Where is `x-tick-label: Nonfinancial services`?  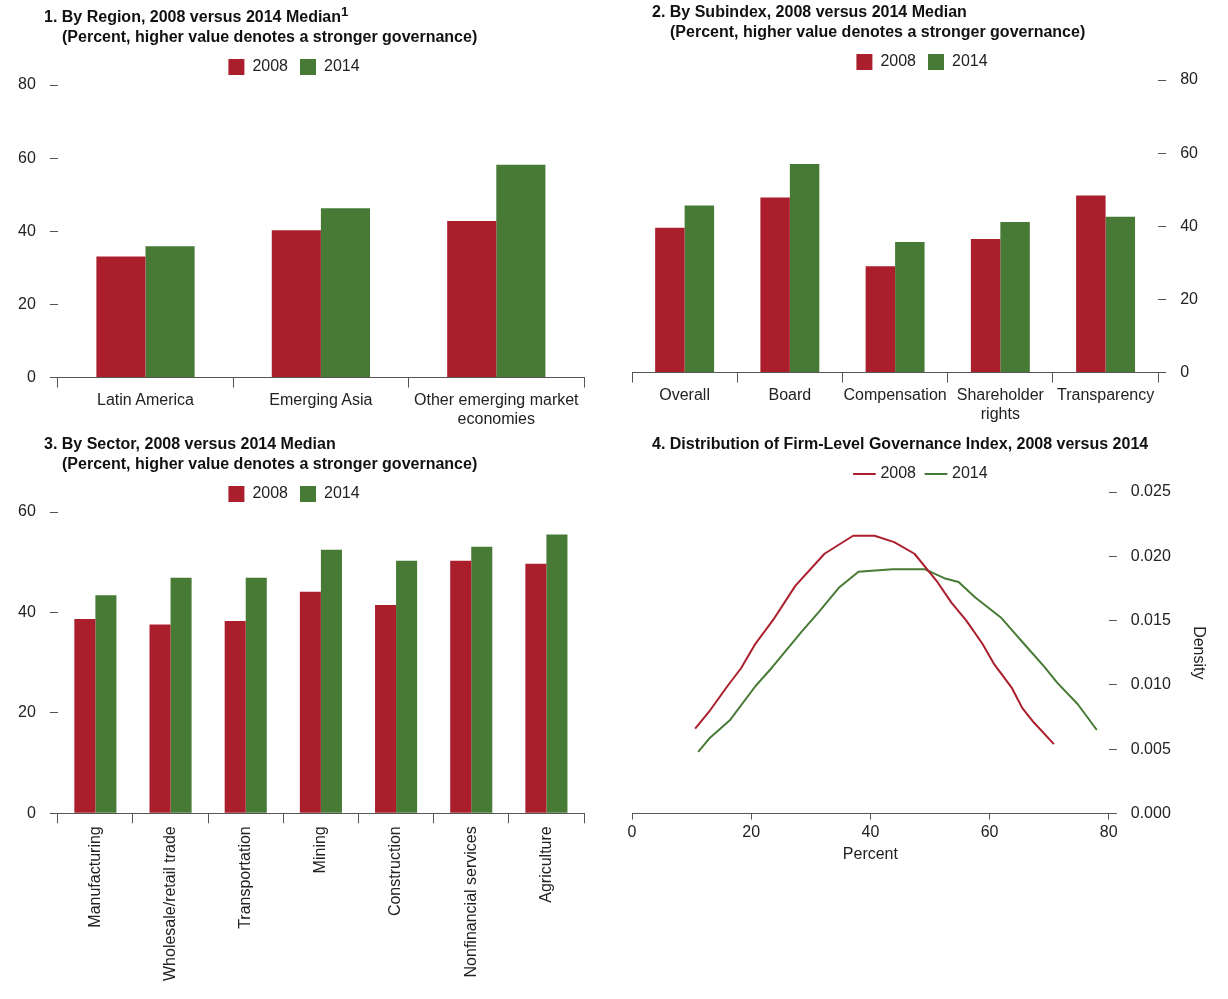
x-tick-label: Nonfinancial services is located at coordinates (470, 902).